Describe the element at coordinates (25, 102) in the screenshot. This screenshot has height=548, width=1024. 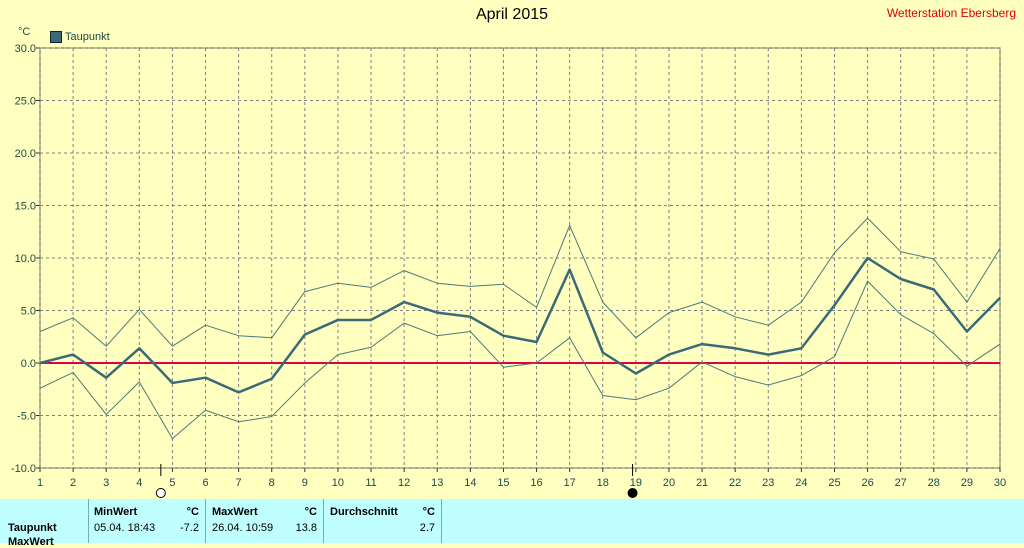
I see `y-tick-label: 25.0` at that location.